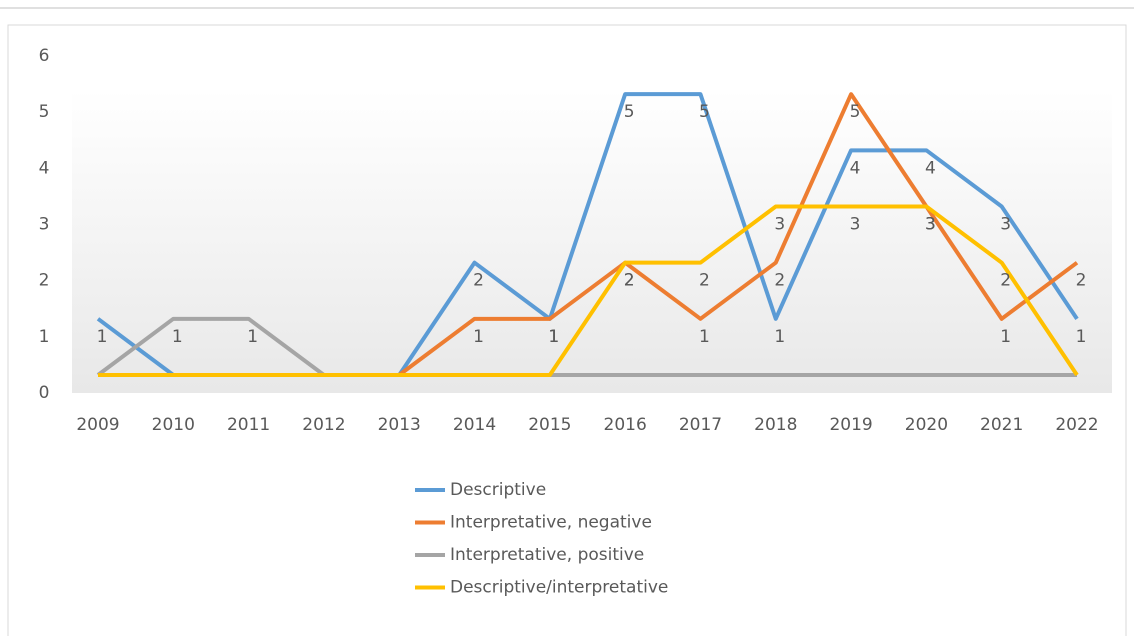  I want to click on legend-label: Interpretative, negative, so click(551, 523).